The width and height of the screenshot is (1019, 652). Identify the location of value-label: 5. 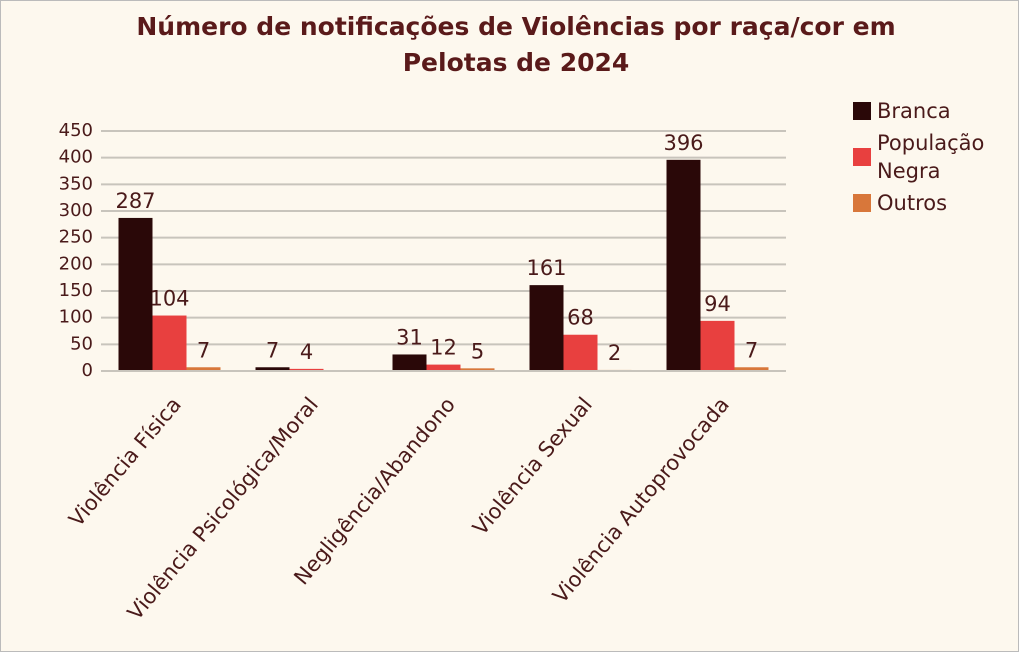
(477, 351).